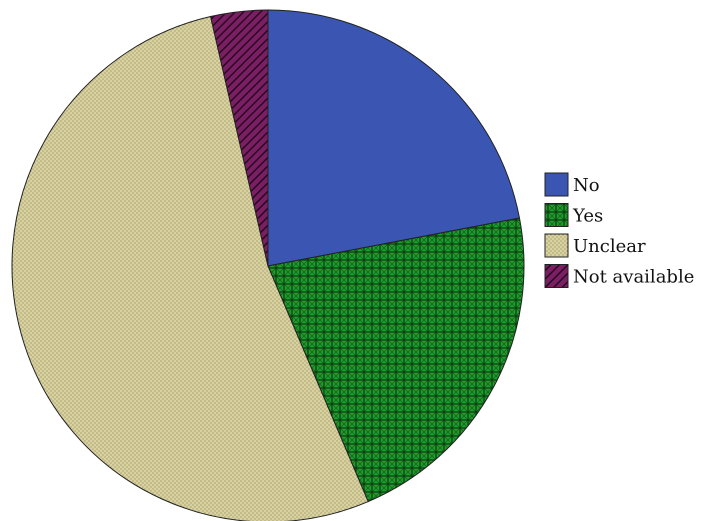 This screenshot has width=712, height=521. Describe the element at coordinates (556, 276) in the screenshot. I see `legend-swatch-not-available` at that location.